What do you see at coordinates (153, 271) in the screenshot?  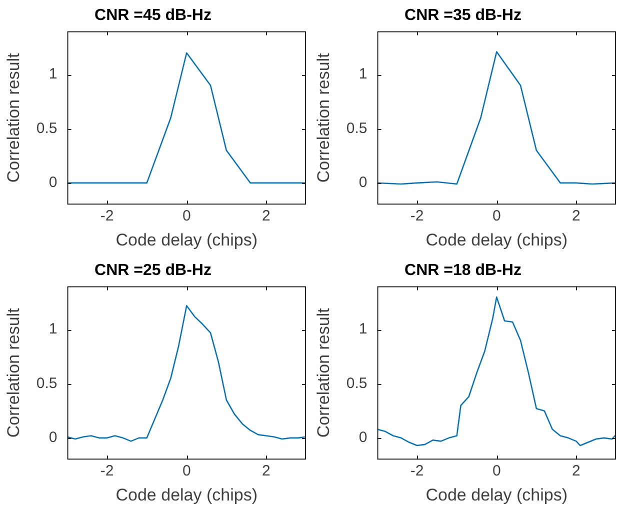 I see `chart-title: CNR =25 dB-Hz` at bounding box center [153, 271].